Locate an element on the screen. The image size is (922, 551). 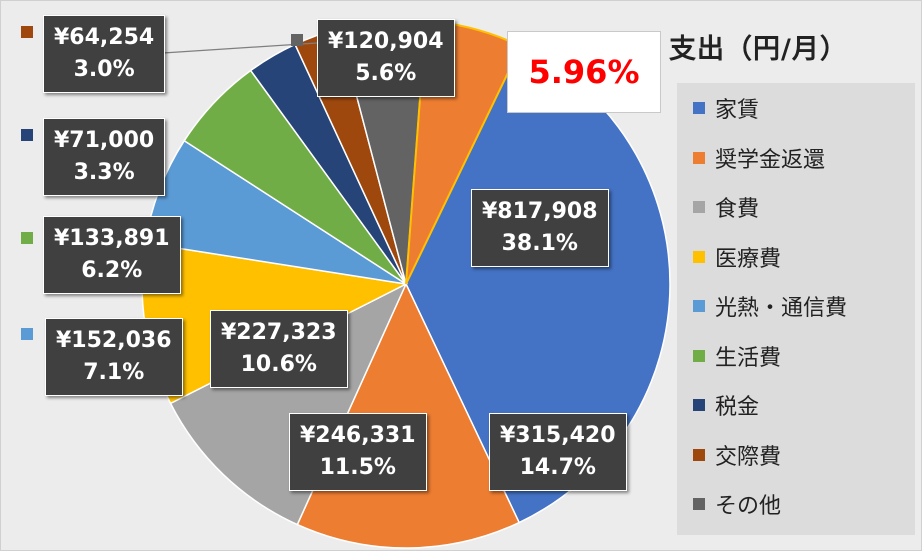
label-living: ¥133,891 6.2% is located at coordinates (112, 255).